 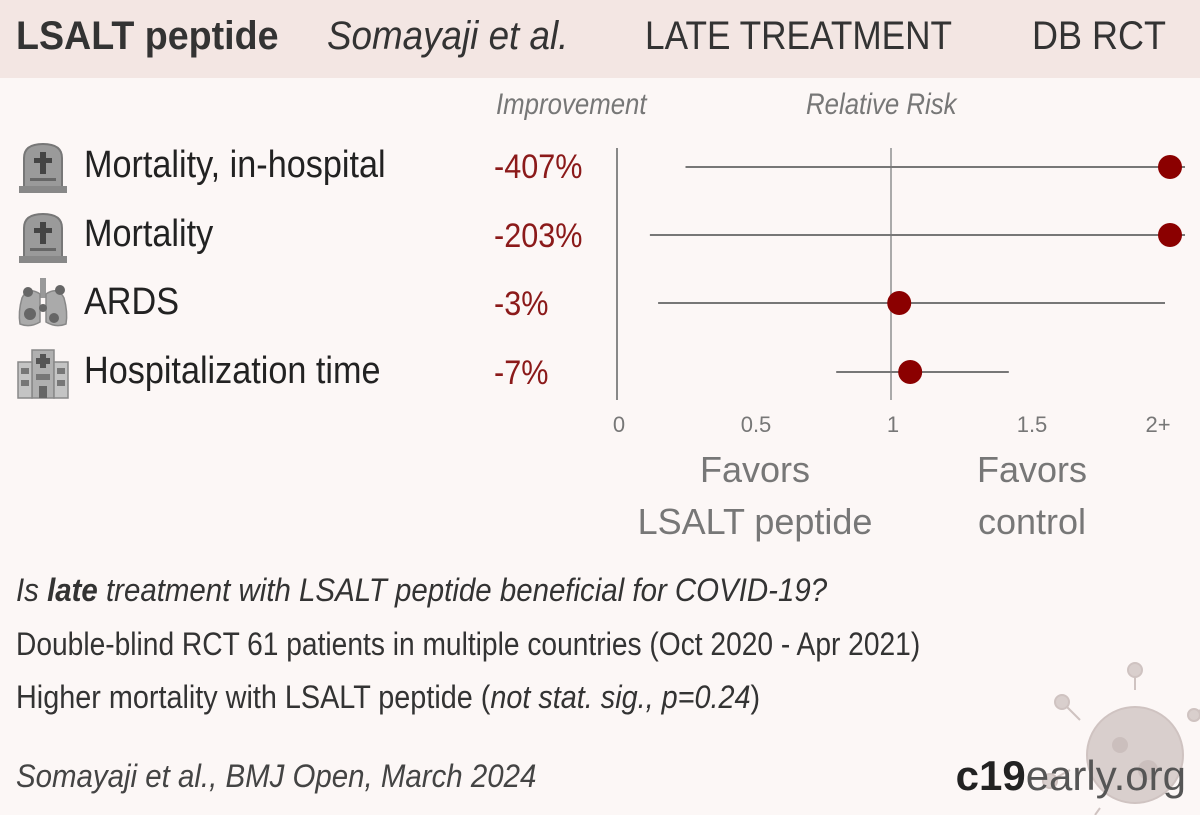 What do you see at coordinates (43, 302) in the screenshot?
I see `lungs-virus-icon` at bounding box center [43, 302].